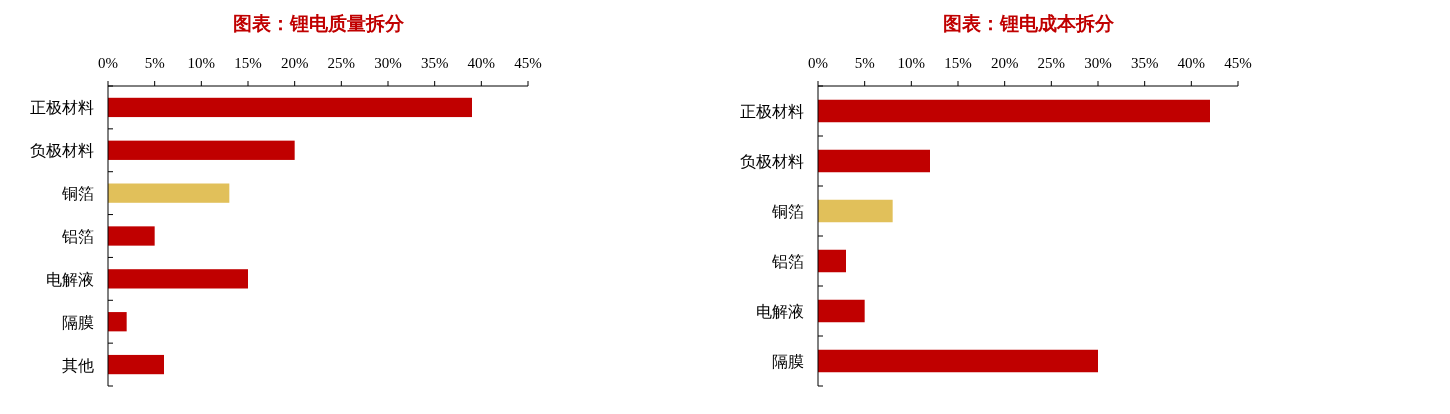 The height and width of the screenshot is (414, 1450). I want to click on chart-title: 图表：锂电质量拆分, so click(318, 23).